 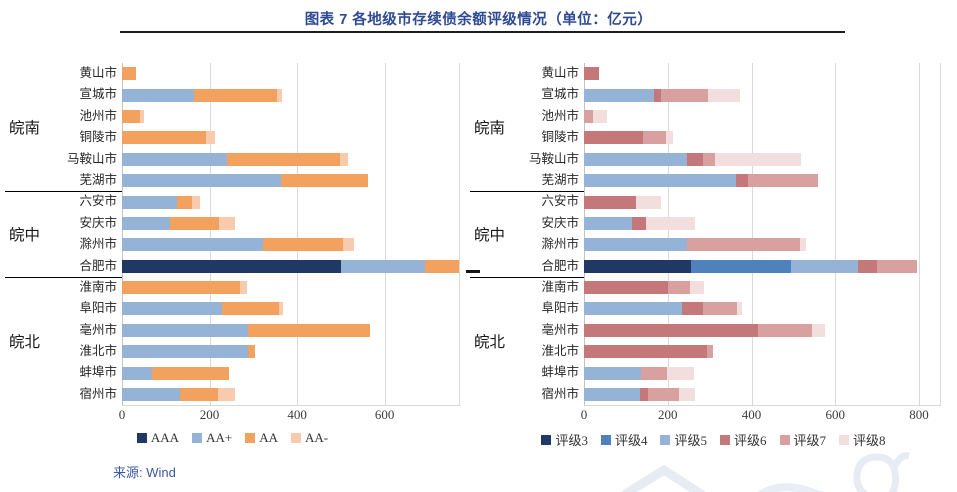 I want to click on legend-item: 评级6, so click(x=743, y=439).